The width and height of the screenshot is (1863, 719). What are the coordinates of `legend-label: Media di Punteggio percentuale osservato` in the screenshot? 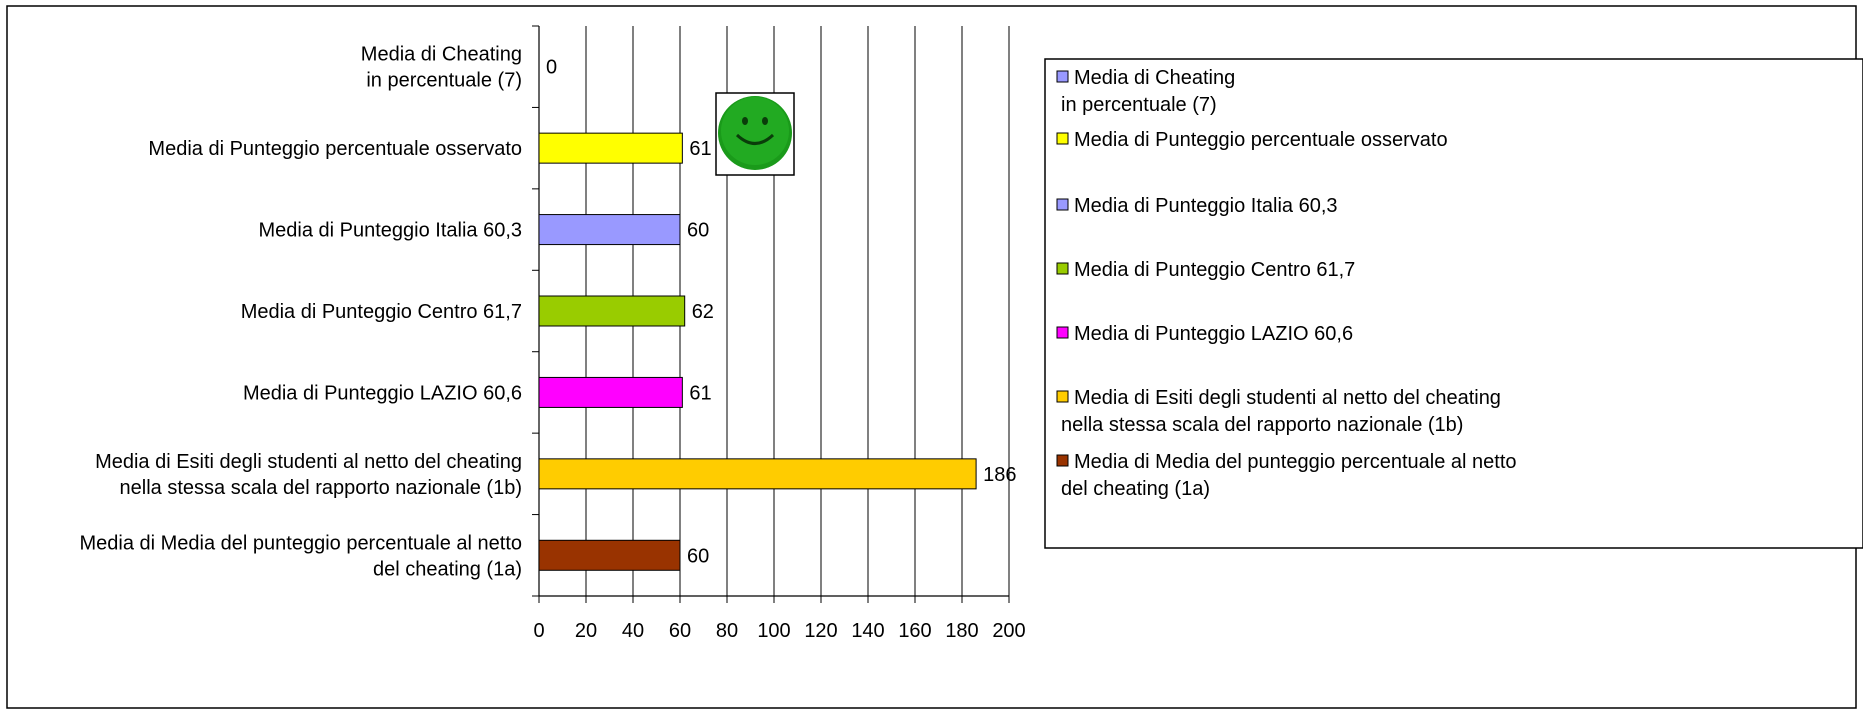 It's located at (1261, 140).